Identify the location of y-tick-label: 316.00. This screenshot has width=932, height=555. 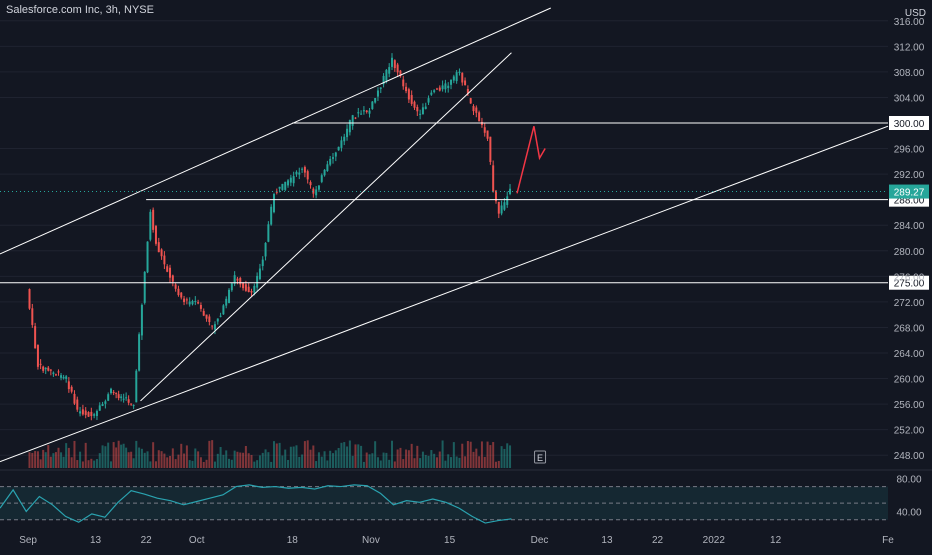
(909, 22).